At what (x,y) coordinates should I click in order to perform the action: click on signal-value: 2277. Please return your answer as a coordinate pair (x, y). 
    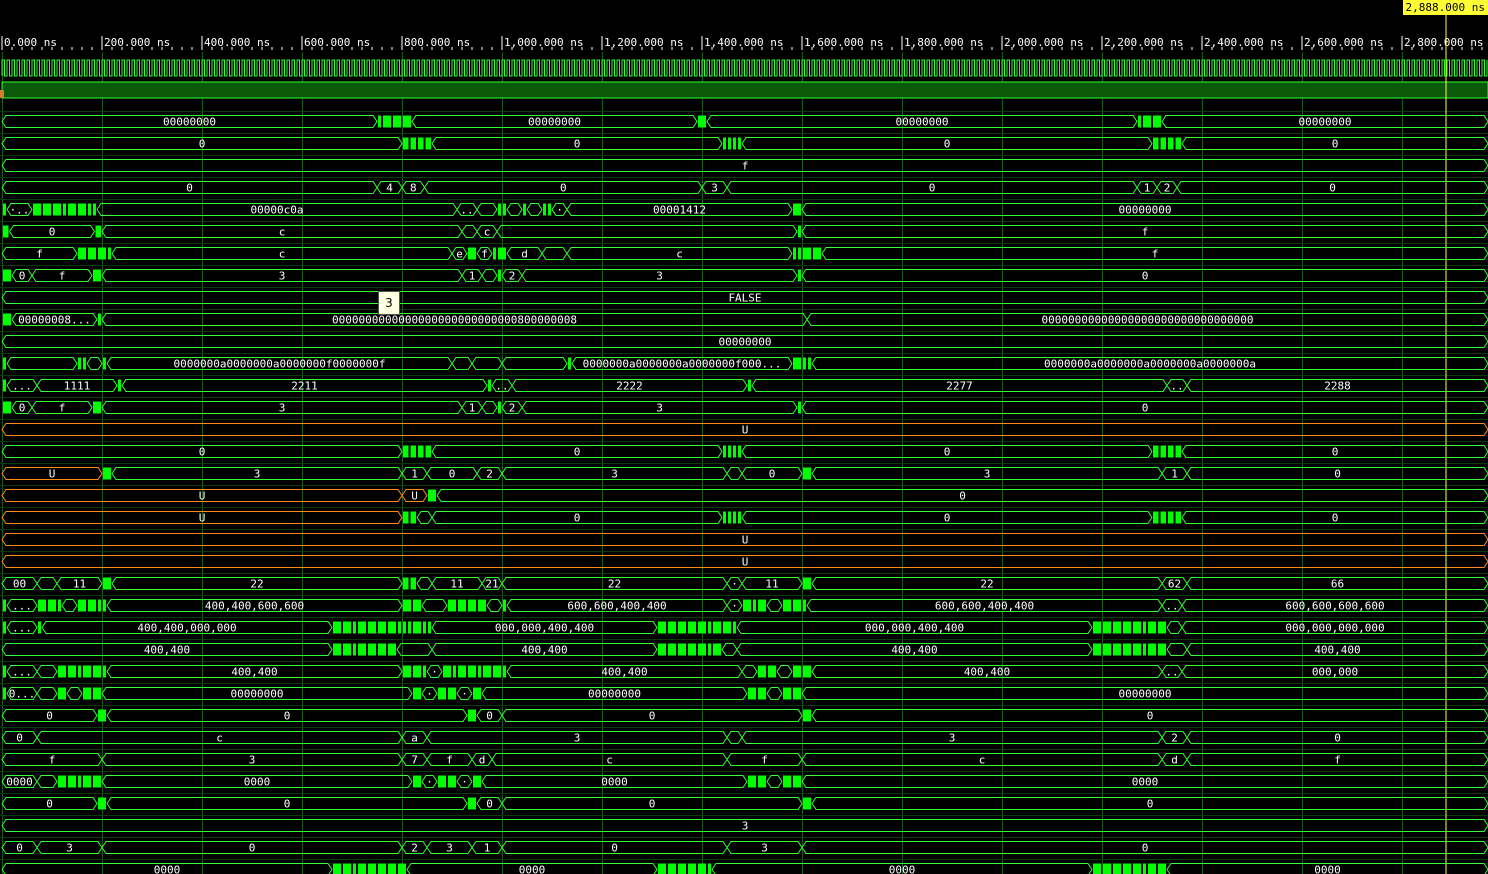
    Looking at the image, I should click on (959, 386).